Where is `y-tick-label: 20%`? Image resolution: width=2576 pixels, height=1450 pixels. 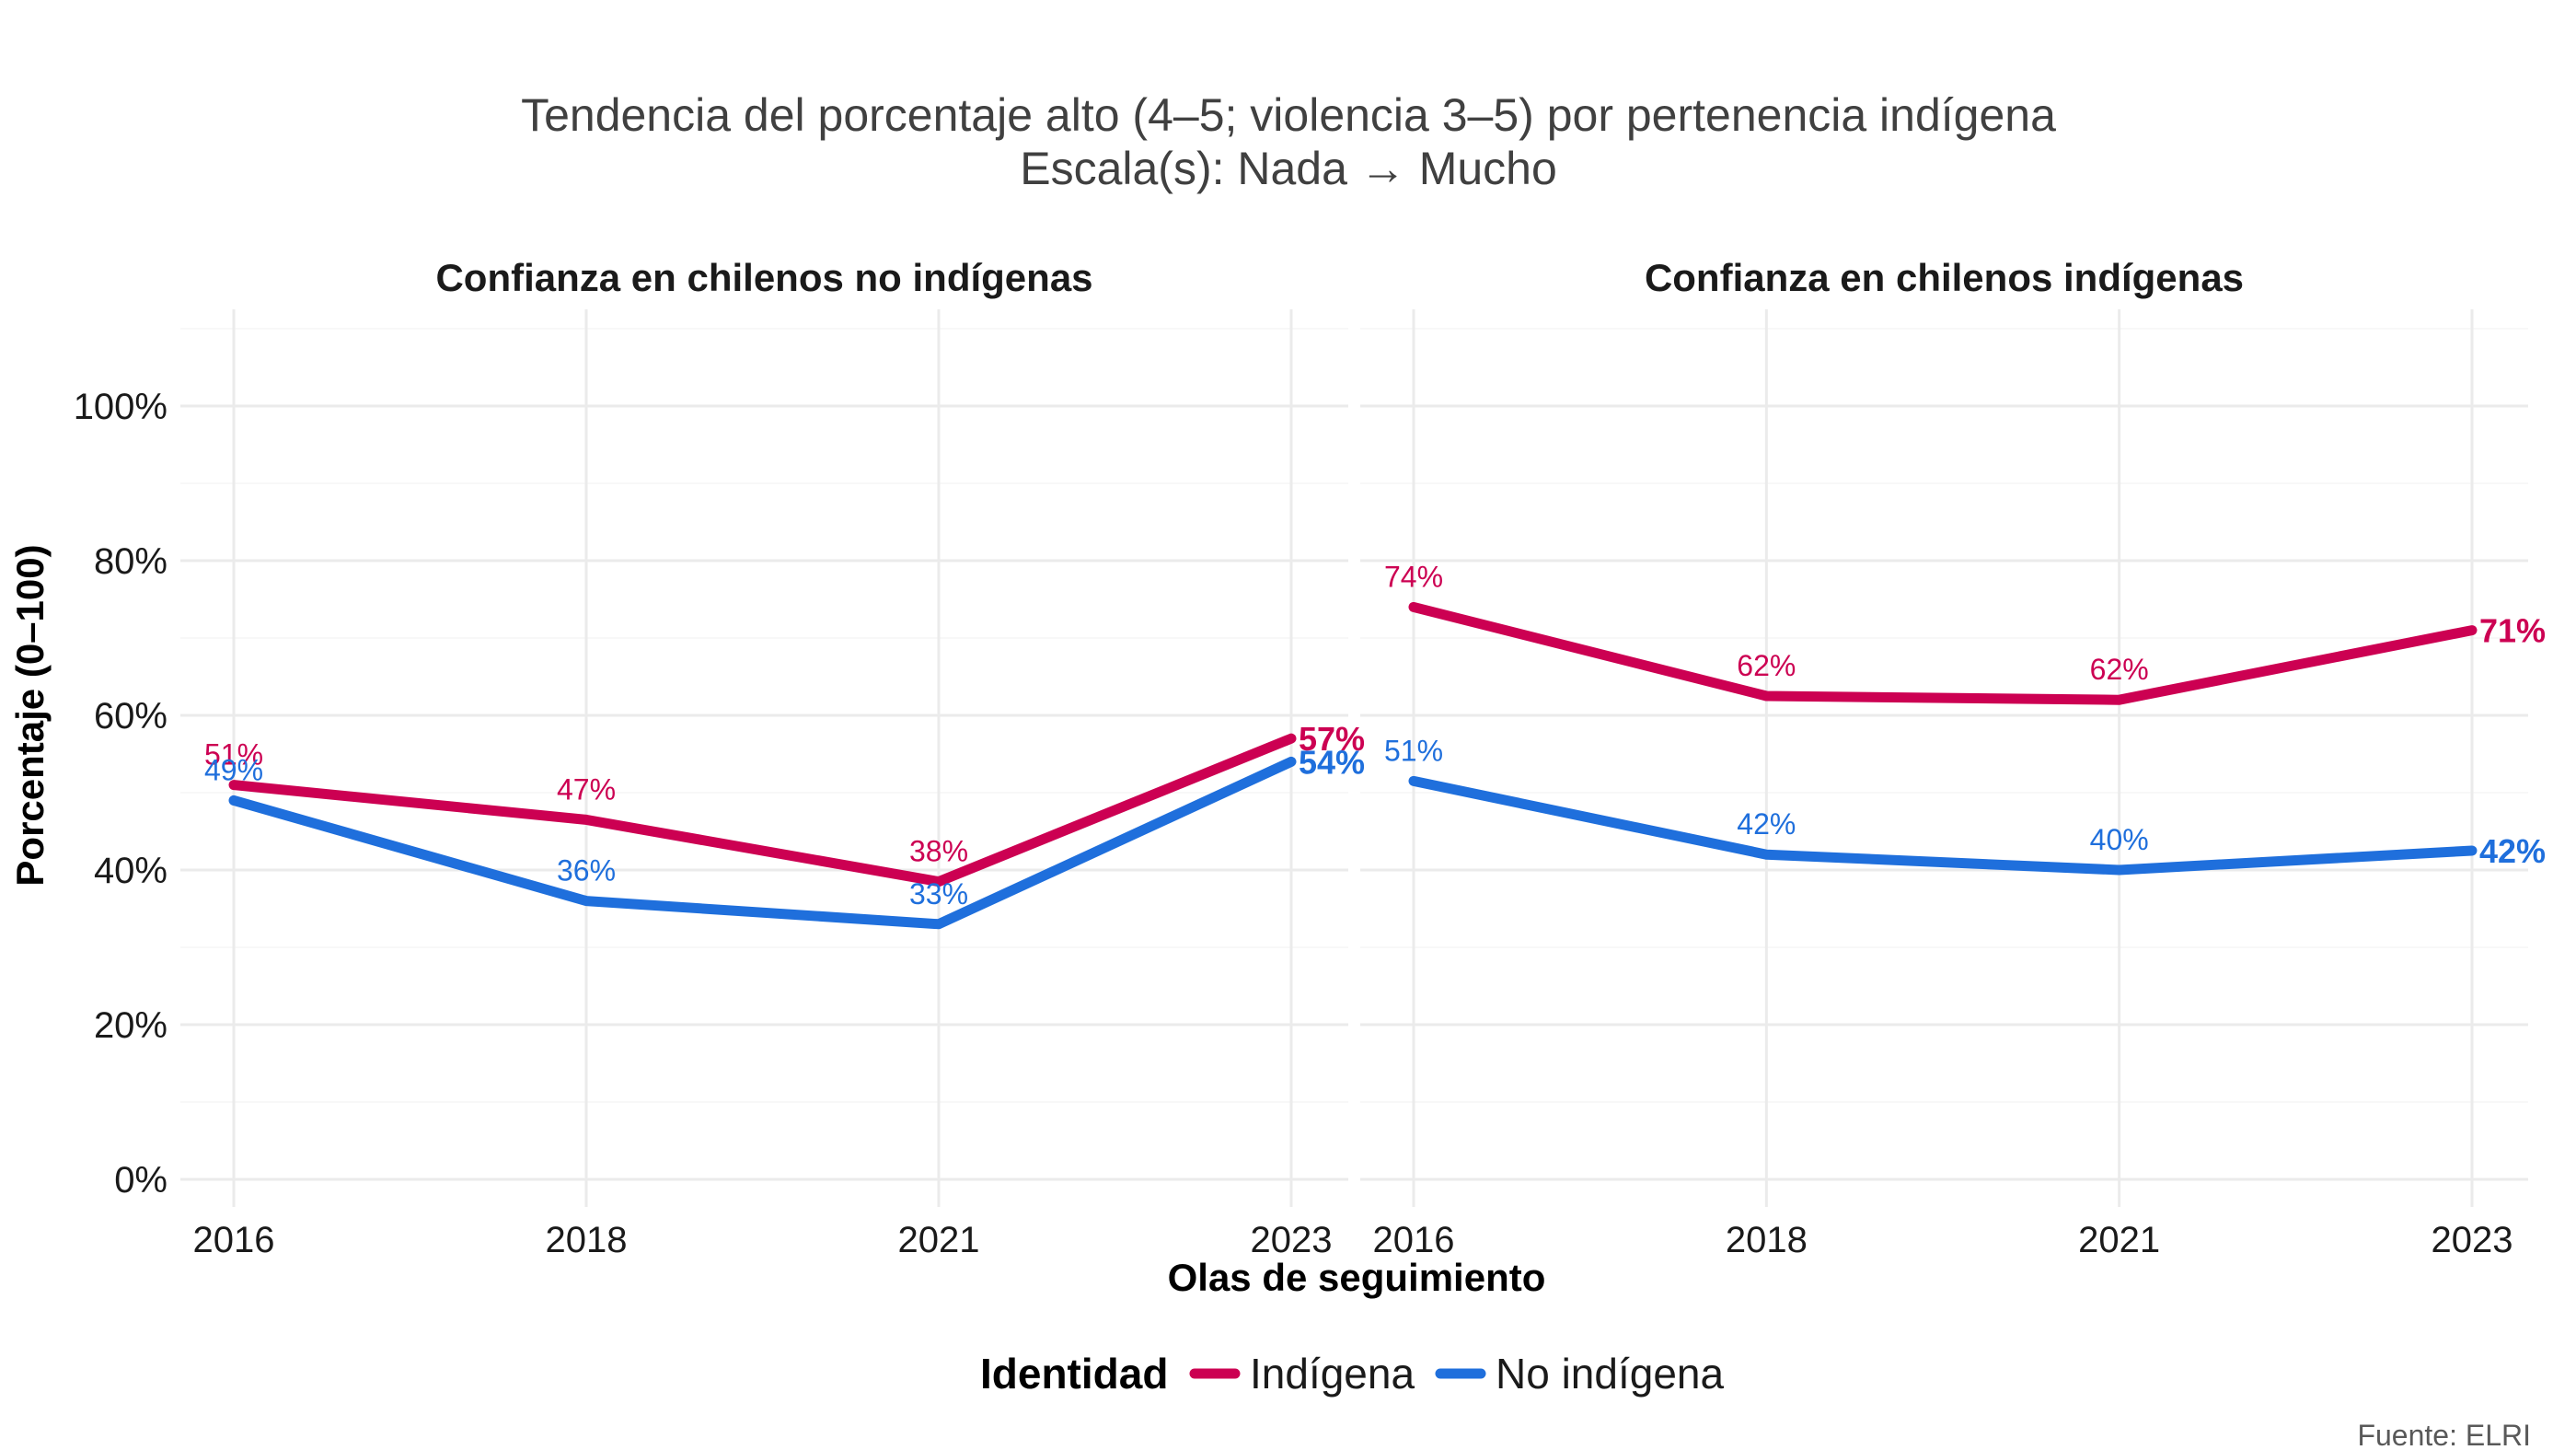 y-tick-label: 20% is located at coordinates (130, 1025).